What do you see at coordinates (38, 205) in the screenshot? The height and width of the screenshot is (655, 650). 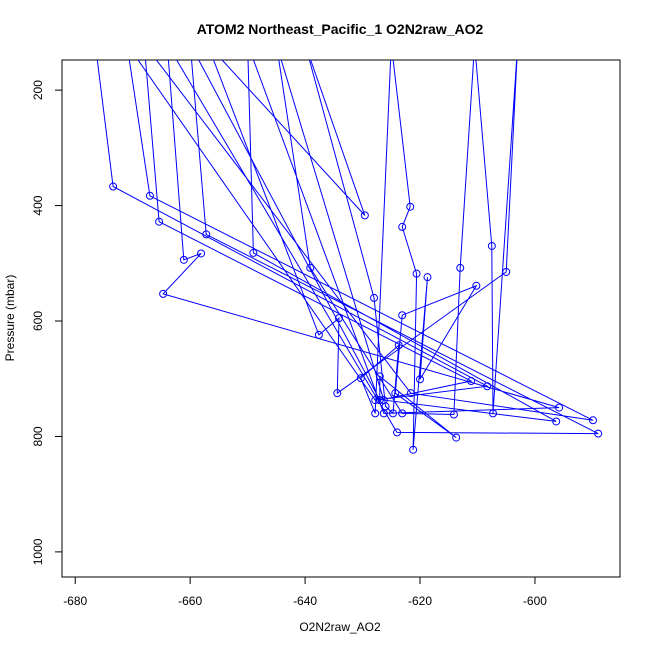 I see `y-tick-label: 400` at bounding box center [38, 205].